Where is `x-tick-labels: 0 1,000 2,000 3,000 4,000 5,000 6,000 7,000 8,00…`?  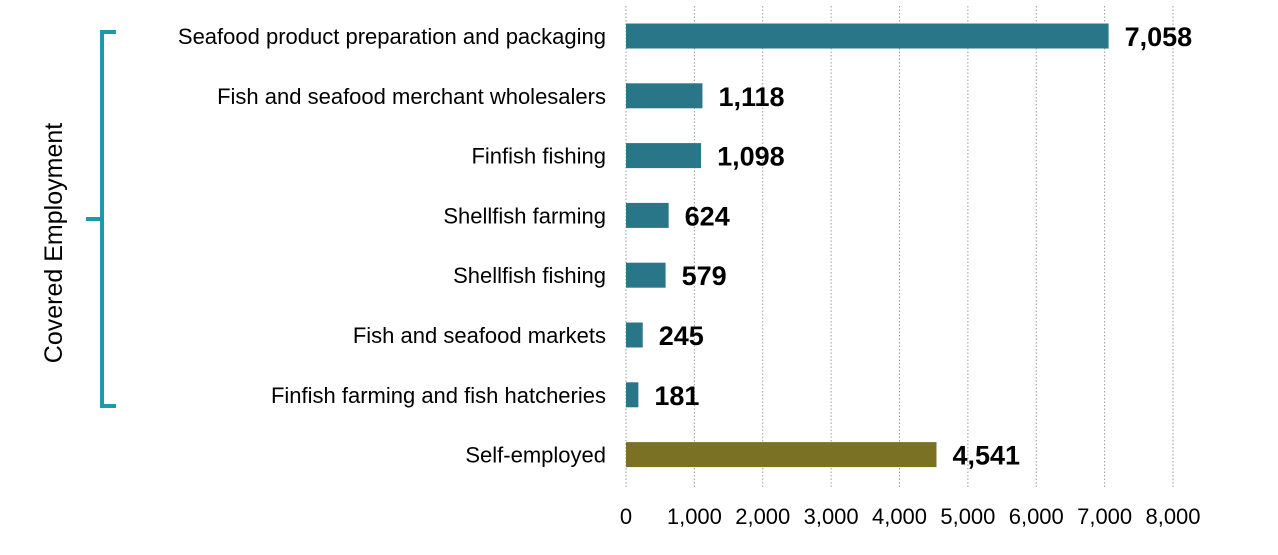 x-tick-labels: 0 1,000 2,000 3,000 4,000 5,000 6,000 7,000 8,00… is located at coordinates (910, 516).